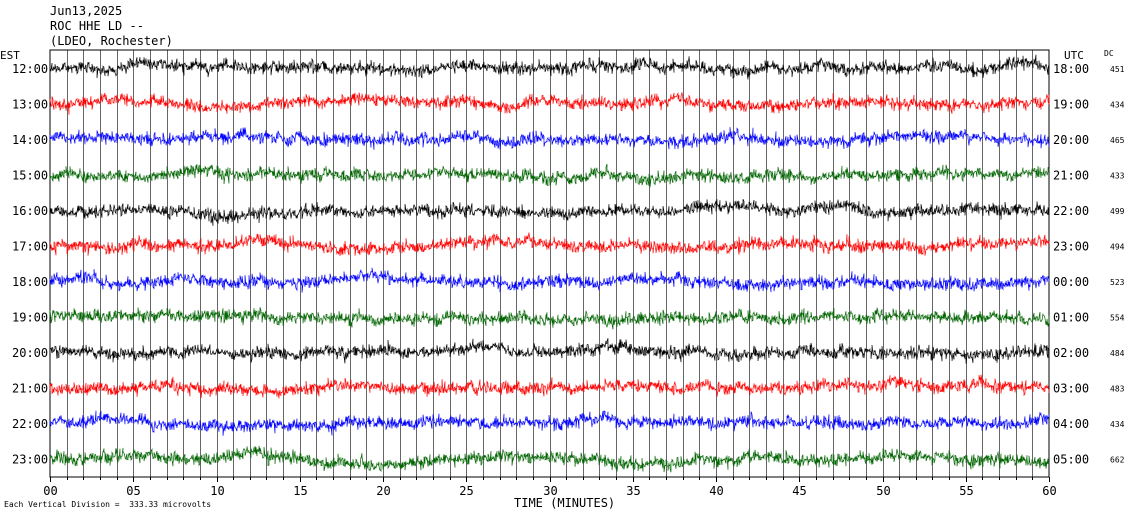  What do you see at coordinates (1071, 176) in the screenshot?
I see `utc-hour-label: 21:00` at bounding box center [1071, 176].